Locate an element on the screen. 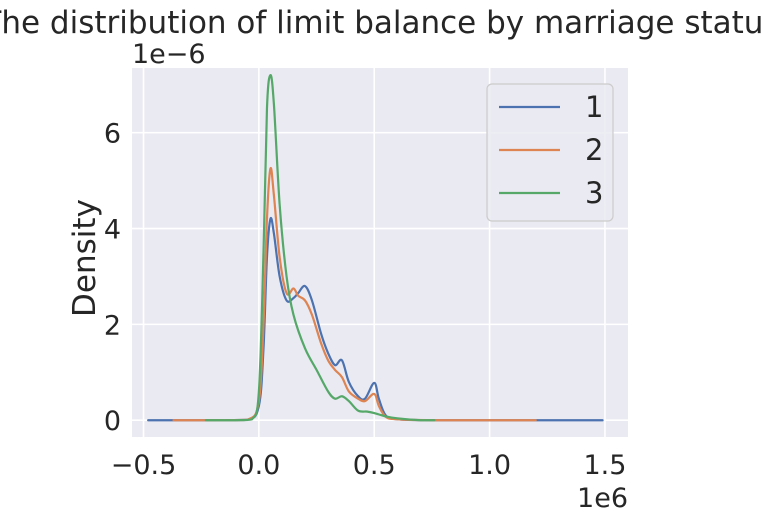 This screenshot has width=762, height=525. legend: 1 2 3 is located at coordinates (550, 152).